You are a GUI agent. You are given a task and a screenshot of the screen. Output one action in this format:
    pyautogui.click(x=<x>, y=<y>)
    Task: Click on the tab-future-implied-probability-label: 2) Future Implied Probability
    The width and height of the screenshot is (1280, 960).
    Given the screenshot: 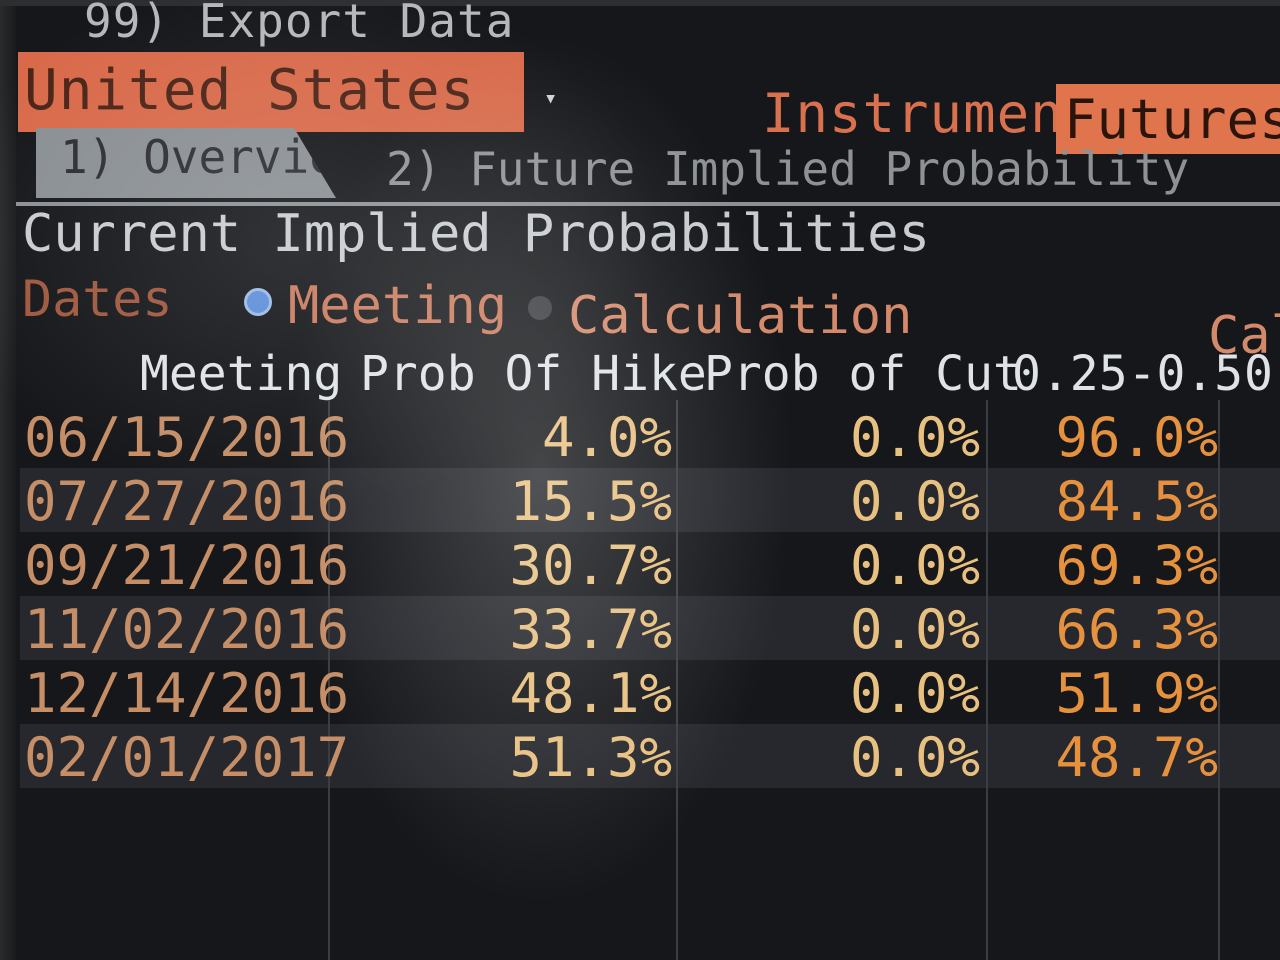 What is the action you would take?
    pyautogui.click(x=788, y=169)
    